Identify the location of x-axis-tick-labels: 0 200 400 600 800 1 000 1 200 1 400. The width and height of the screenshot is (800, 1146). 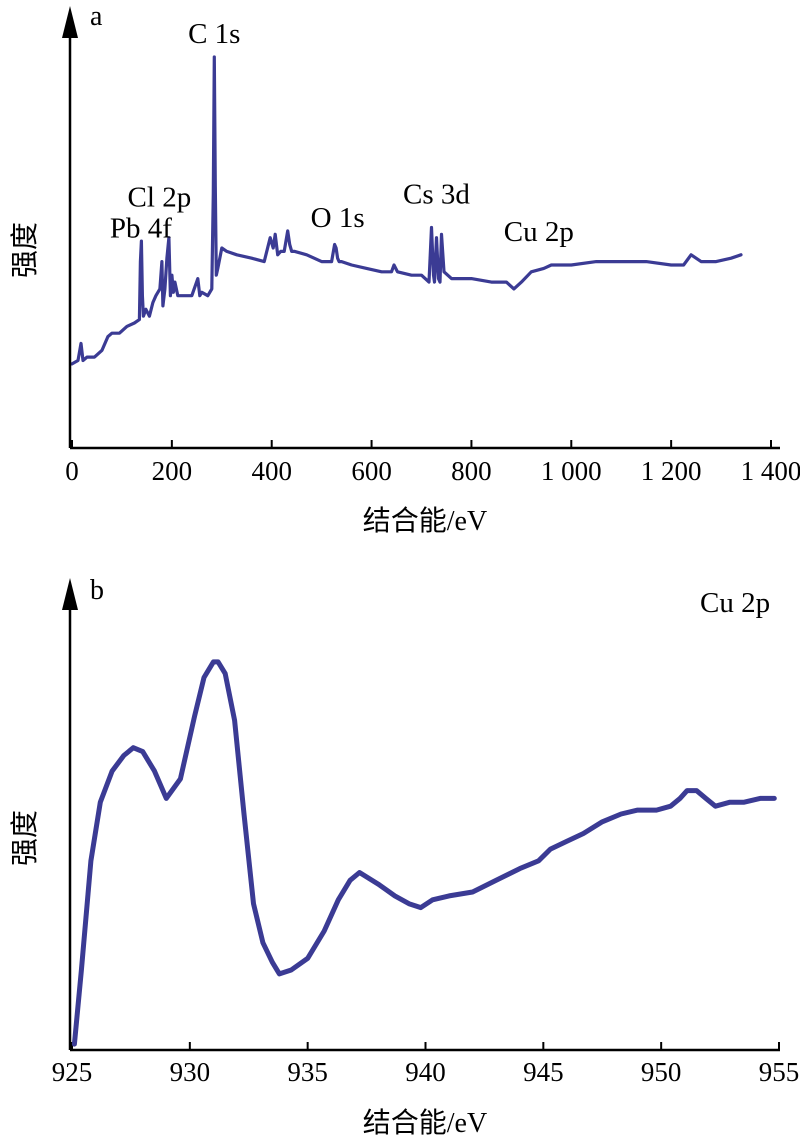
(432, 471).